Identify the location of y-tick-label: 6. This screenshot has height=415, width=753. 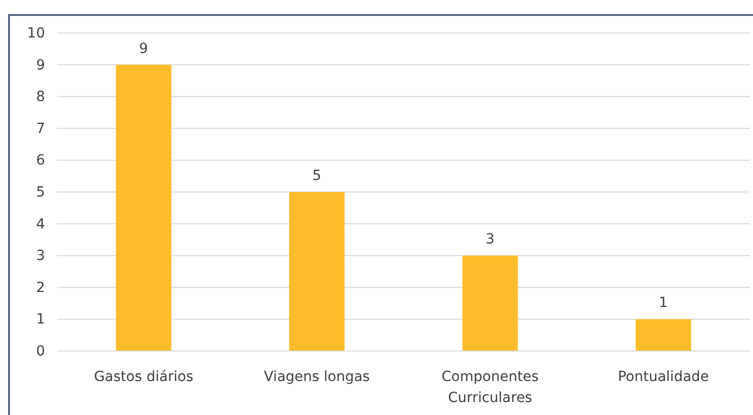
(41, 160).